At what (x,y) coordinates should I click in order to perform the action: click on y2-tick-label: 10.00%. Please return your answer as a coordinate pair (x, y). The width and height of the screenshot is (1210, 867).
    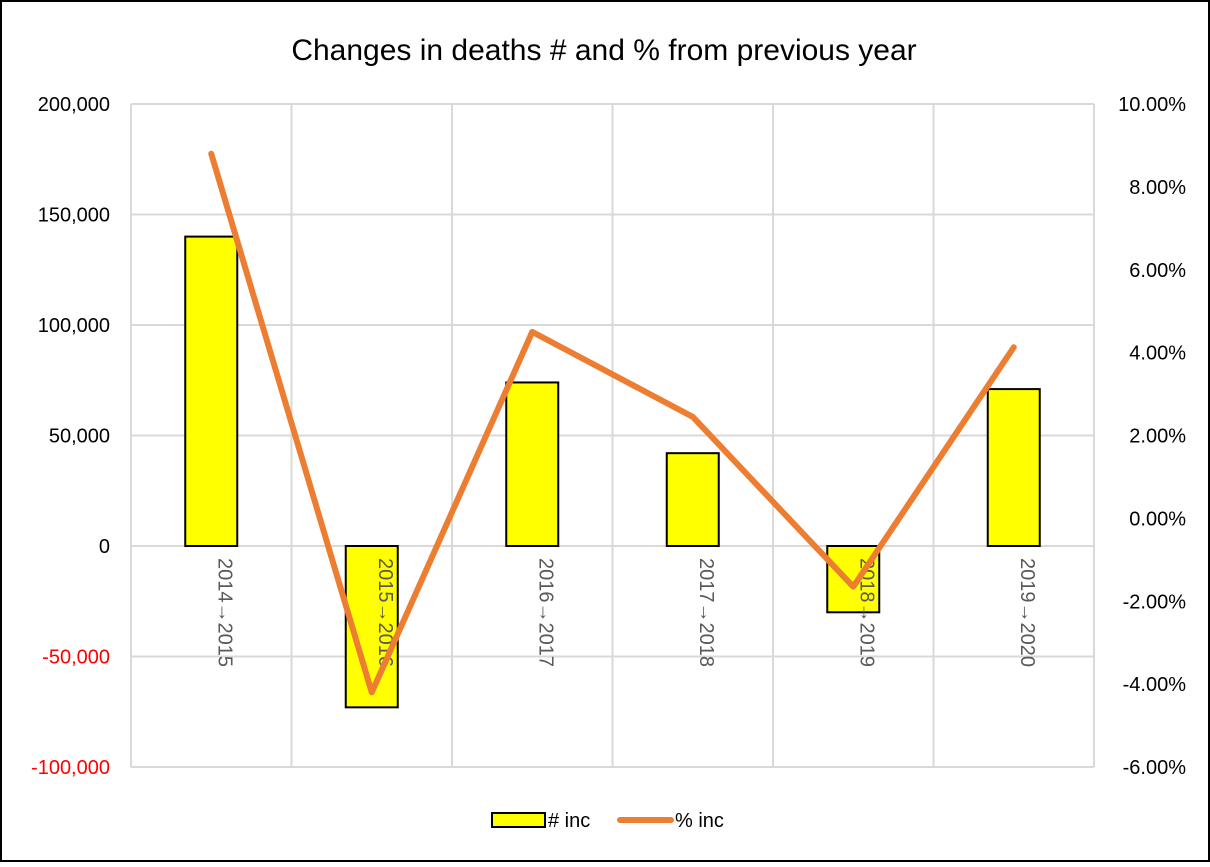
    Looking at the image, I should click on (1152, 105).